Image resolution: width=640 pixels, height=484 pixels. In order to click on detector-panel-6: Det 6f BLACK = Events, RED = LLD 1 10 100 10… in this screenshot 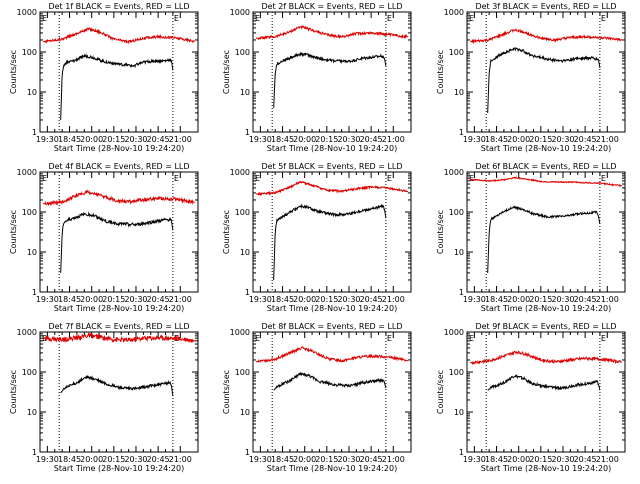, I will do `click(531, 237)`.